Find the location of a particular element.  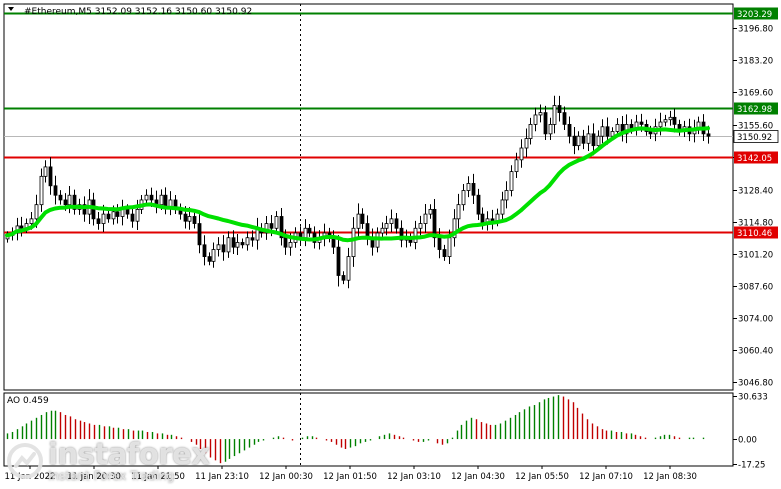

x-tick-label: 11 Jan 2022 is located at coordinates (30, 477).